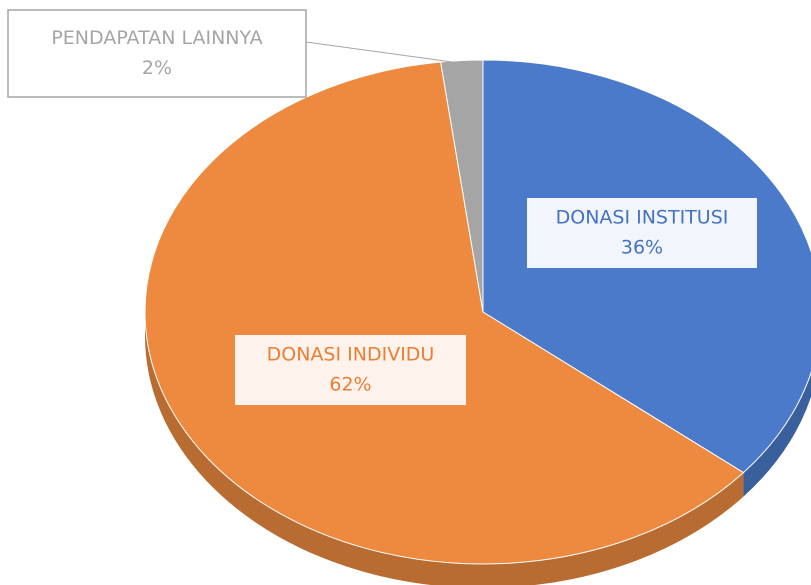  I want to click on category-label: PENDAPATAN LAINNYA, so click(156, 38).